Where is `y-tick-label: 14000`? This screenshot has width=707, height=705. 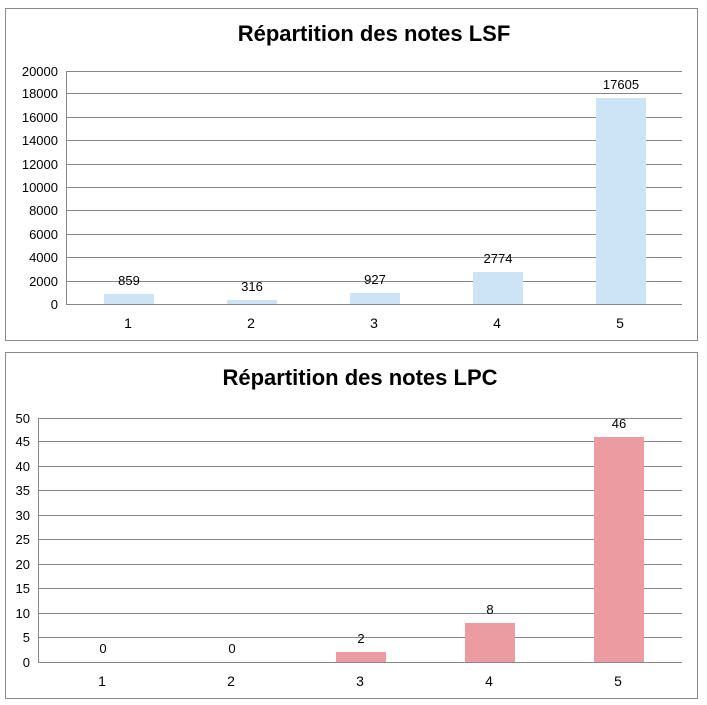 y-tick-label: 14000 is located at coordinates (39, 140).